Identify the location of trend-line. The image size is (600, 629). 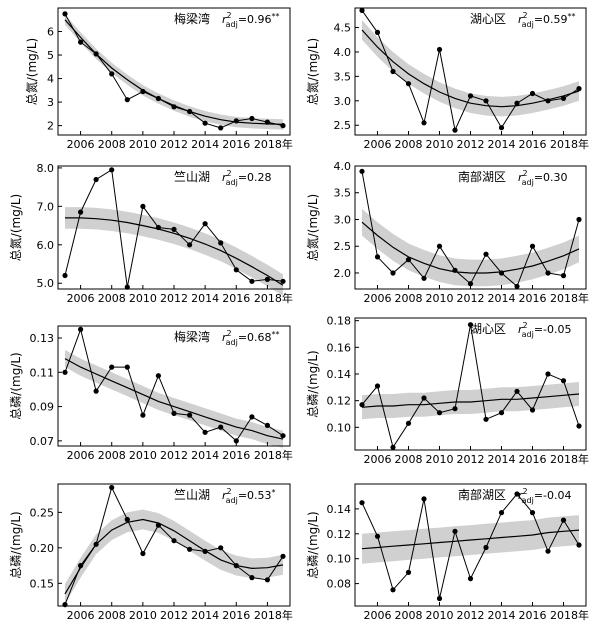
(470, 247).